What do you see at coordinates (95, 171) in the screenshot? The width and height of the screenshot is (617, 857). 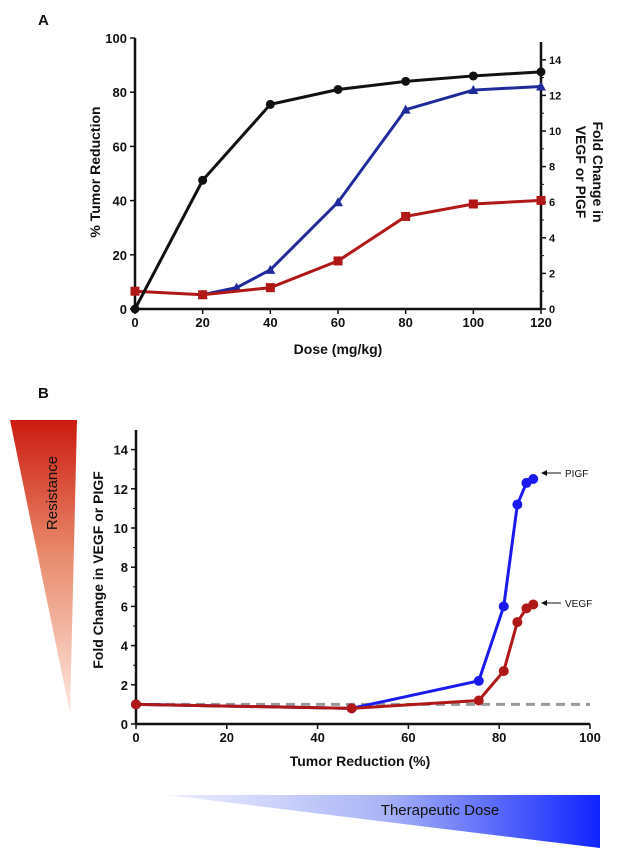 I see `panel-a-y-label: % Tumor Reduction` at bounding box center [95, 171].